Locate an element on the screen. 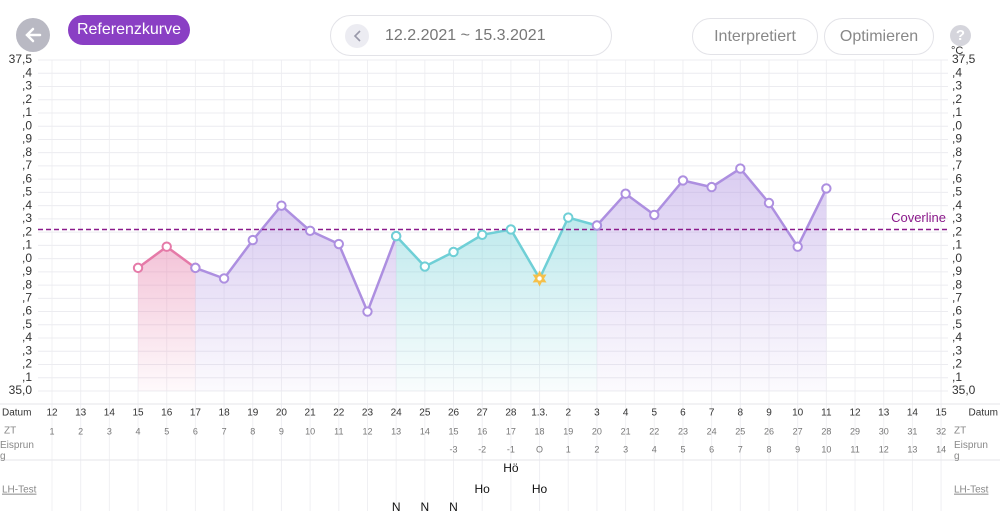  eisprung-value: -3 is located at coordinates (454, 449).